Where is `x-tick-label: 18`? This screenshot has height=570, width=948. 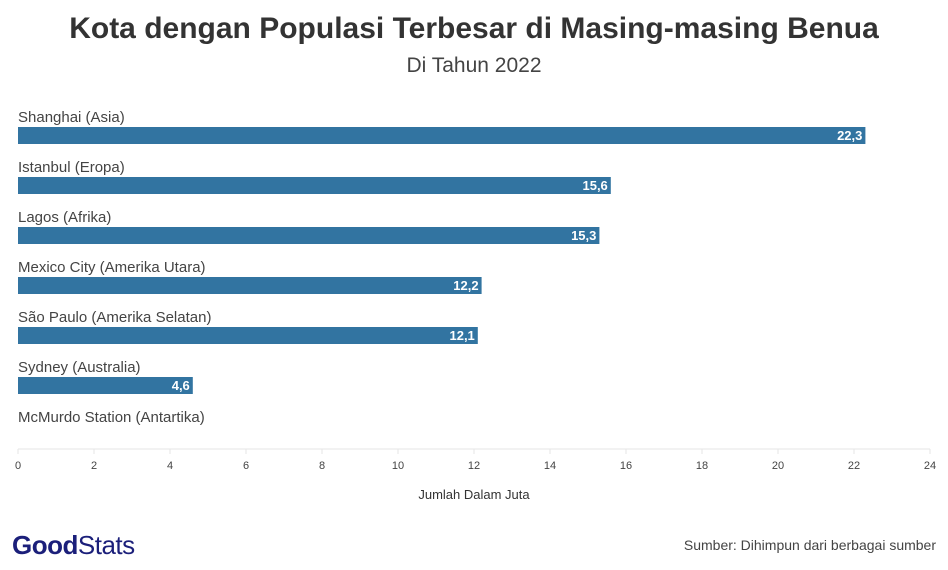 x-tick-label: 18 is located at coordinates (702, 466).